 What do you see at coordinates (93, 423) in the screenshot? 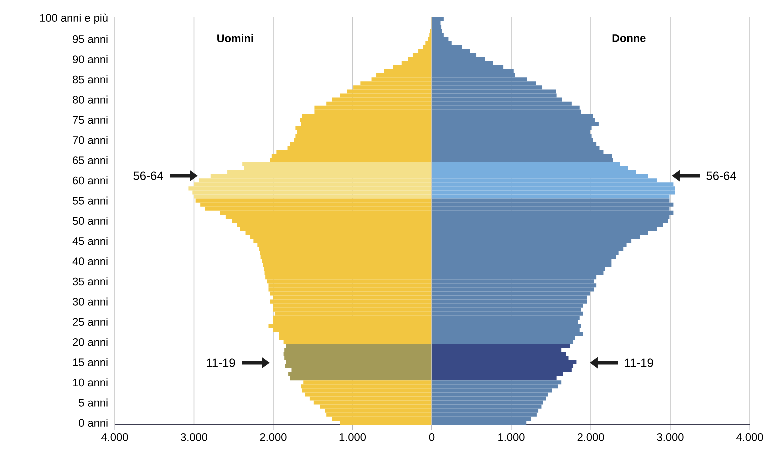
I see `y-tick-label: 0 anni` at bounding box center [93, 423].